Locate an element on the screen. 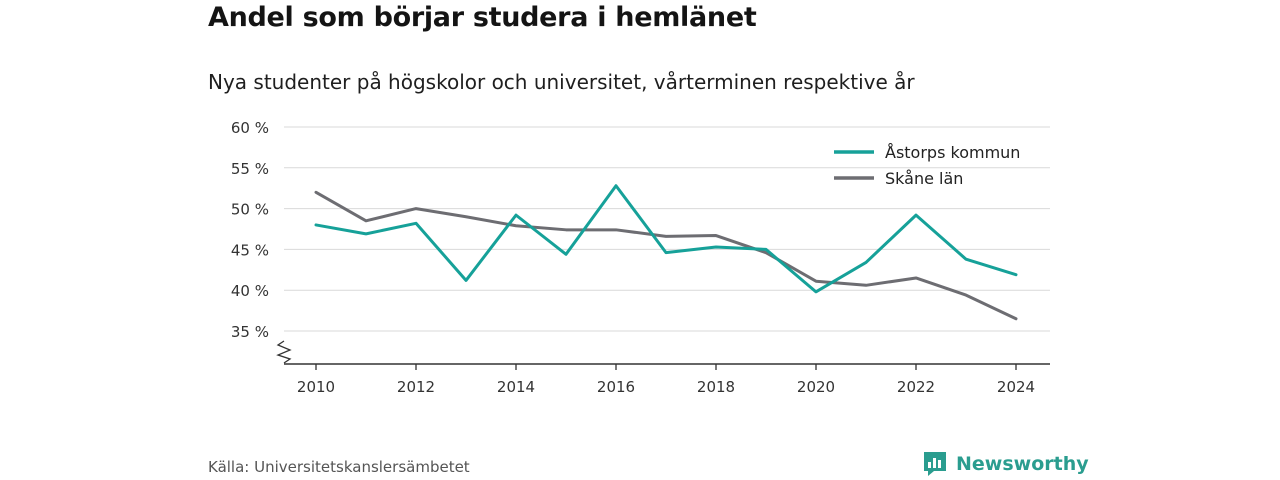  legend-label: Åstorps kommun is located at coordinates (952, 152).